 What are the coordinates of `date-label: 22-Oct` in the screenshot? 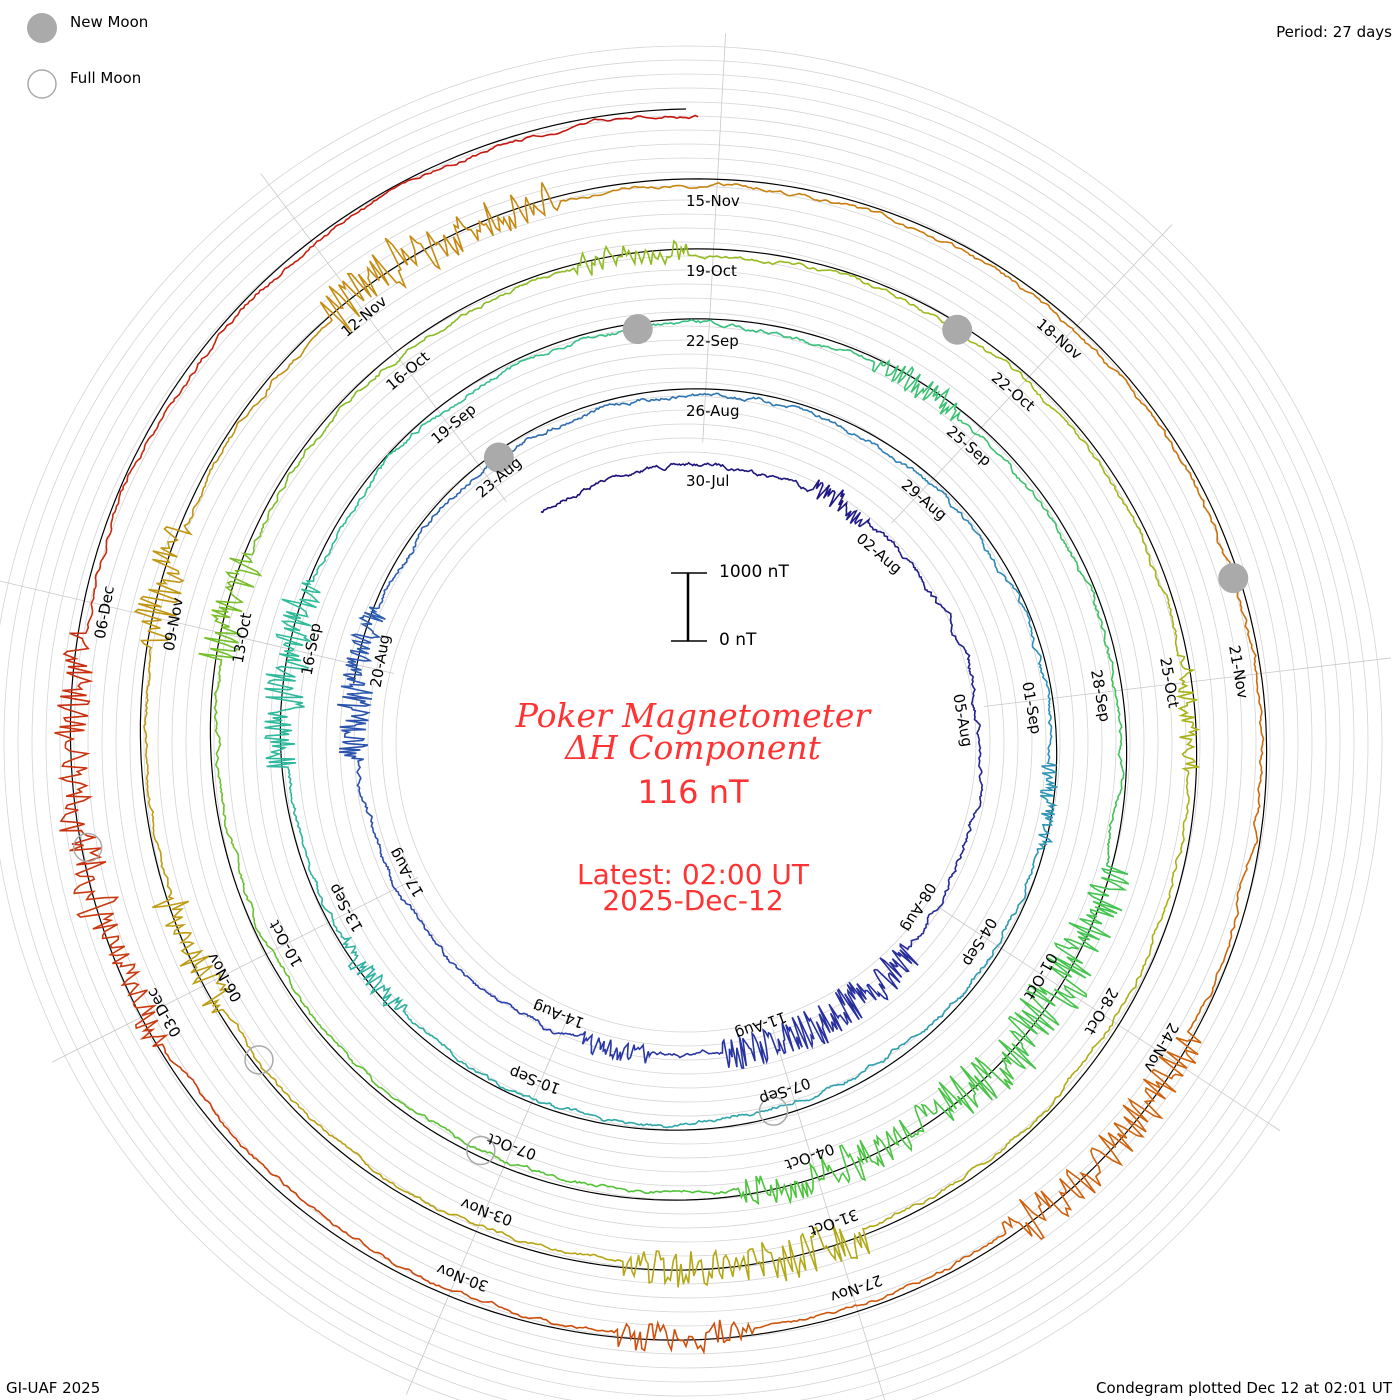 It's located at (1013, 391).